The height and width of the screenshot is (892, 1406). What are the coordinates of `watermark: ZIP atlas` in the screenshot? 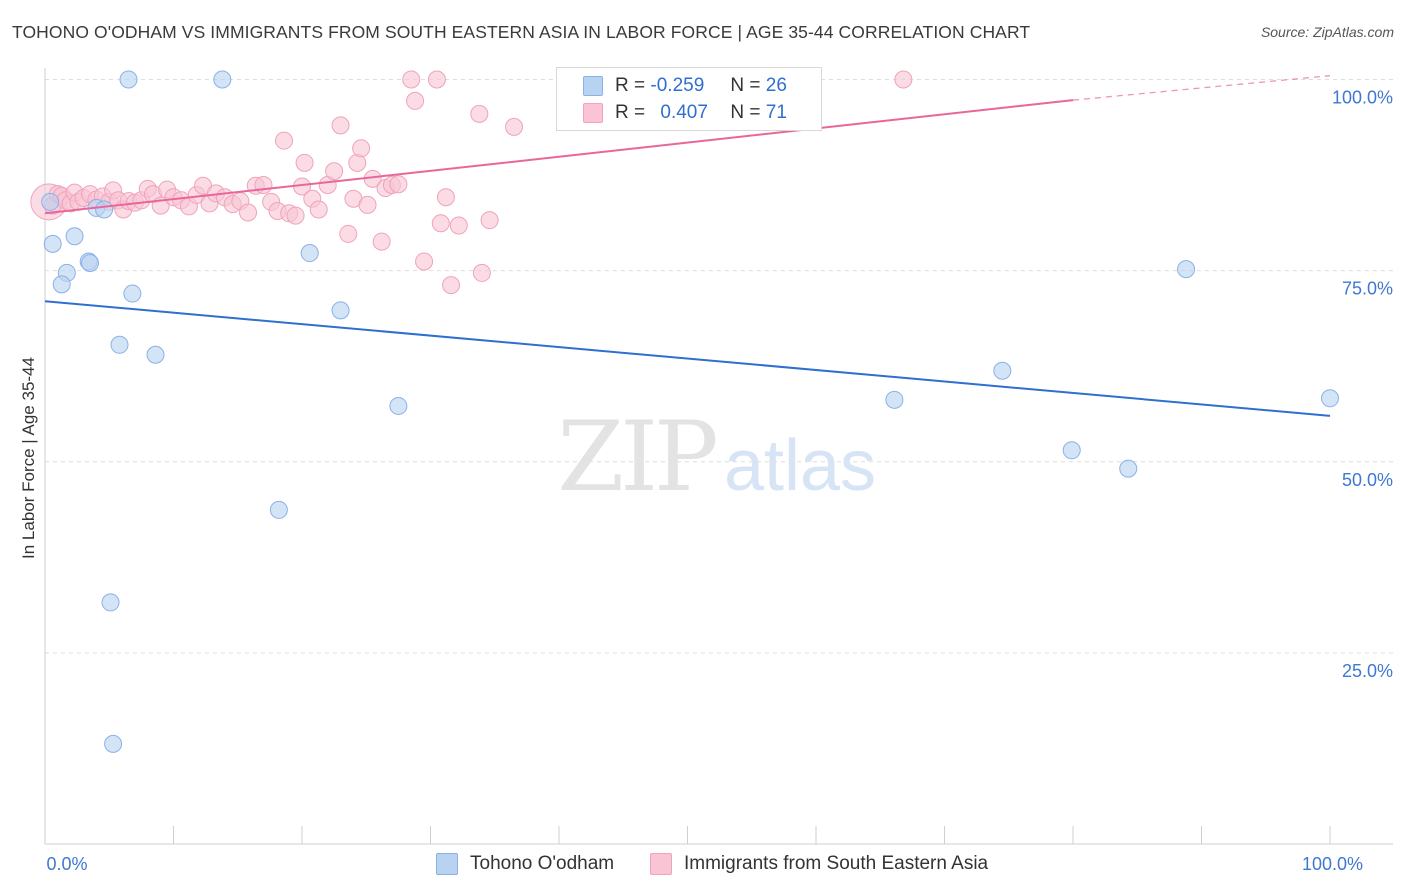 It's located at (716, 457).